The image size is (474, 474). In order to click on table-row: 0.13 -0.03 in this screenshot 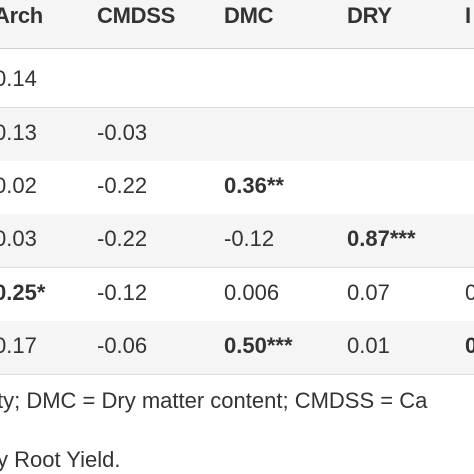, I will do `click(237, 135)`.